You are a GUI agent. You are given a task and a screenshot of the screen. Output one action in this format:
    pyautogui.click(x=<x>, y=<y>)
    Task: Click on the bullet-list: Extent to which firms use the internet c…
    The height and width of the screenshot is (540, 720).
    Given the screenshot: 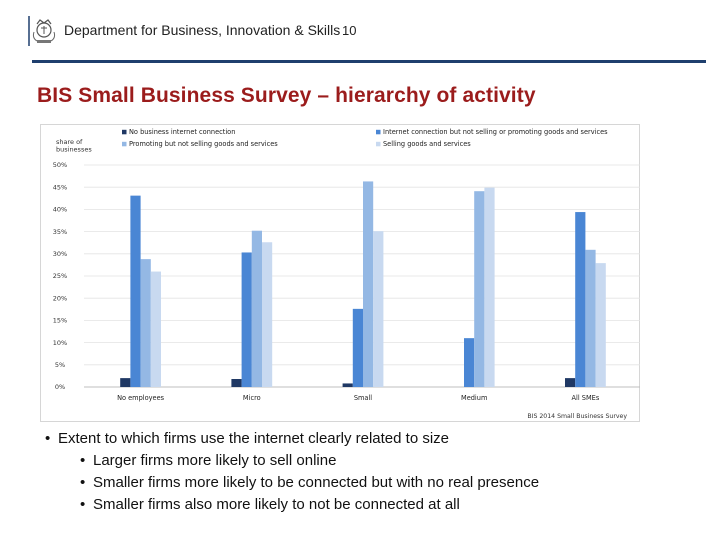 What is the action you would take?
    pyautogui.click(x=374, y=472)
    